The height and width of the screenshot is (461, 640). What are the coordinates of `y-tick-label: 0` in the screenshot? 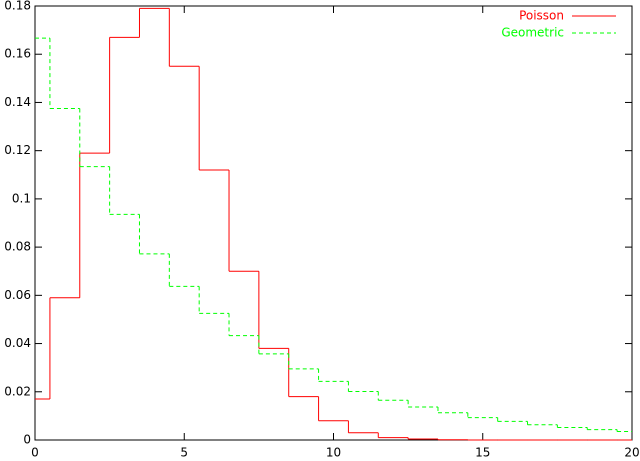 It's located at (27, 440).